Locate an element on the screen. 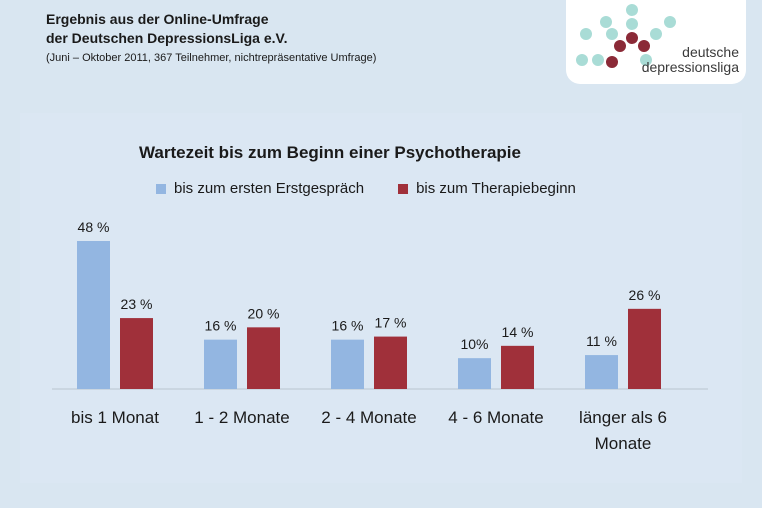  logo-line-2: depressionsliga is located at coordinates (690, 67).